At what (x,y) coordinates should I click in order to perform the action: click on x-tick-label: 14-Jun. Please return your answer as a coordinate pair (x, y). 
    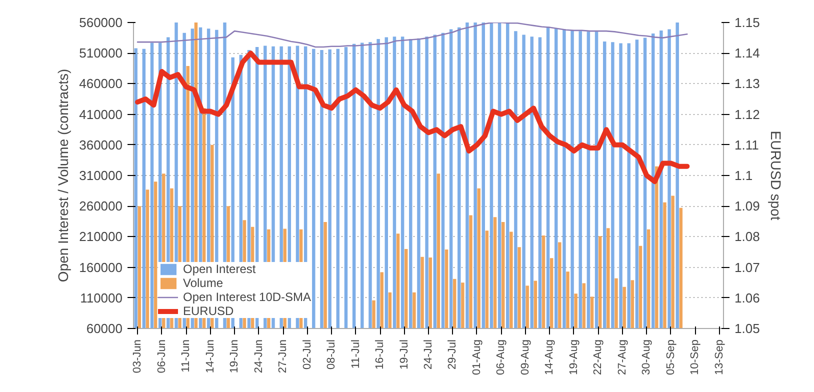
    Looking at the image, I should click on (210, 356).